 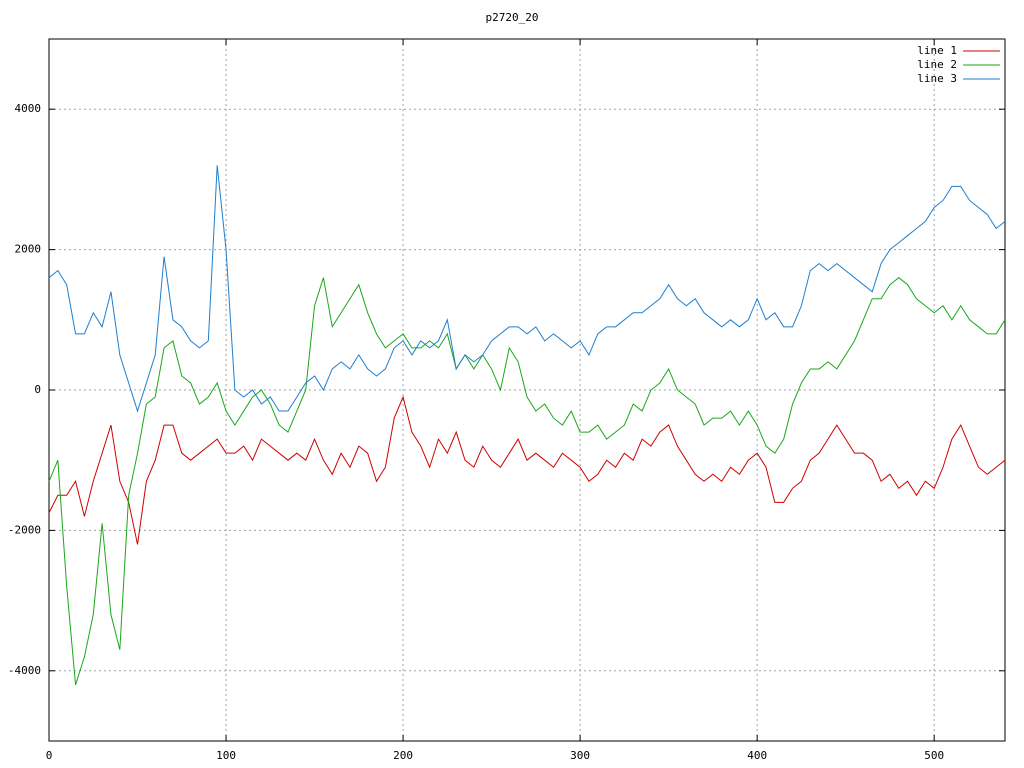 What do you see at coordinates (403, 755) in the screenshot?
I see `x-tick-label: 200` at bounding box center [403, 755].